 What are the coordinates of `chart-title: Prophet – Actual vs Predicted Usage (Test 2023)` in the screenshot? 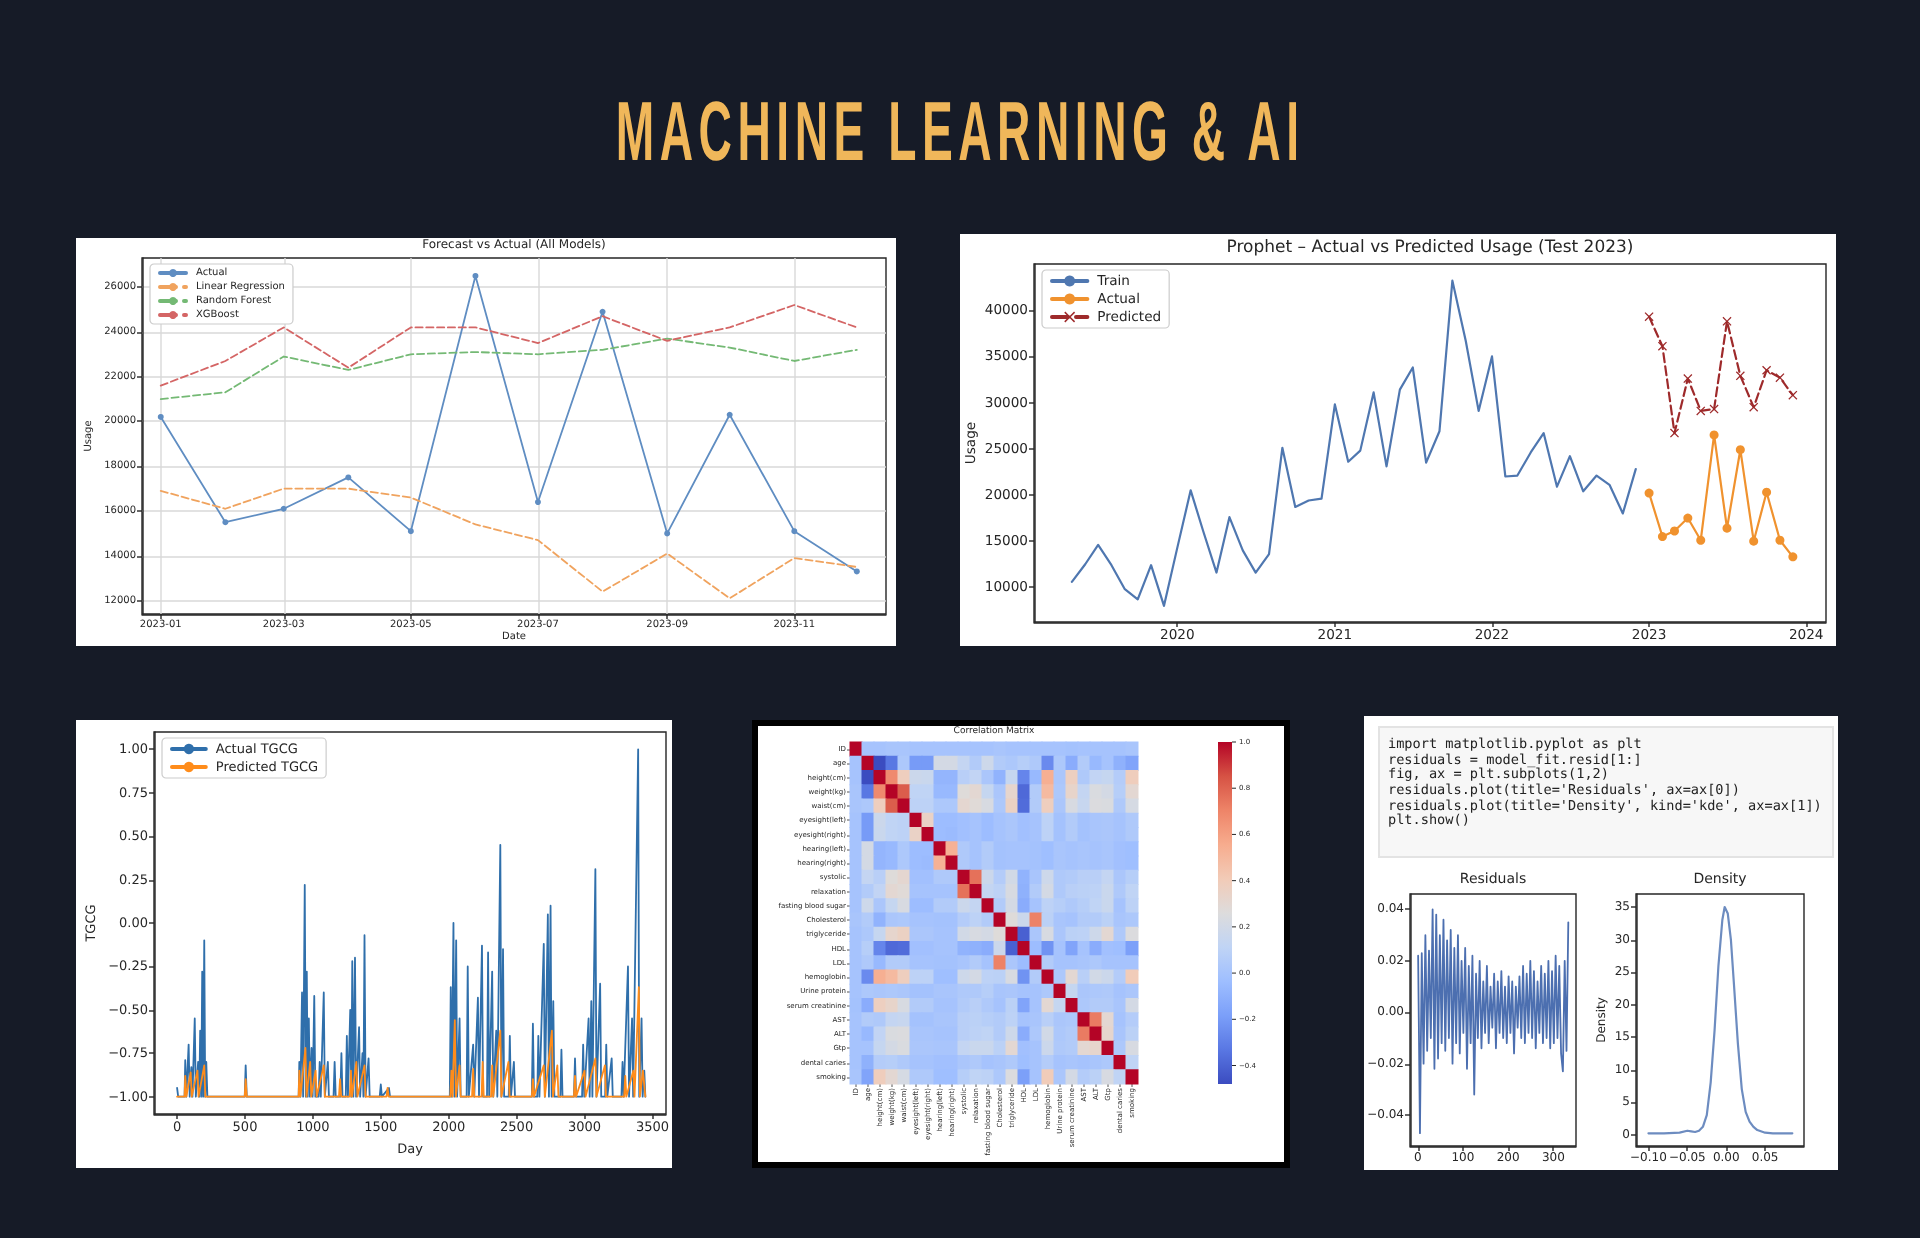 It's located at (1430, 247).